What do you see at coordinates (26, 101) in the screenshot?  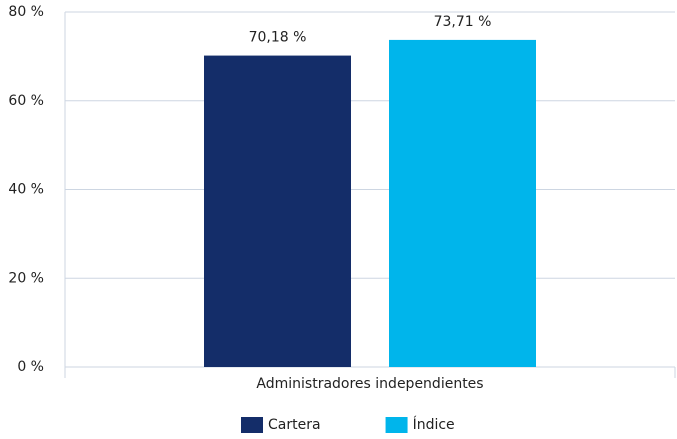 I see `y-tick-label: 60 %` at bounding box center [26, 101].